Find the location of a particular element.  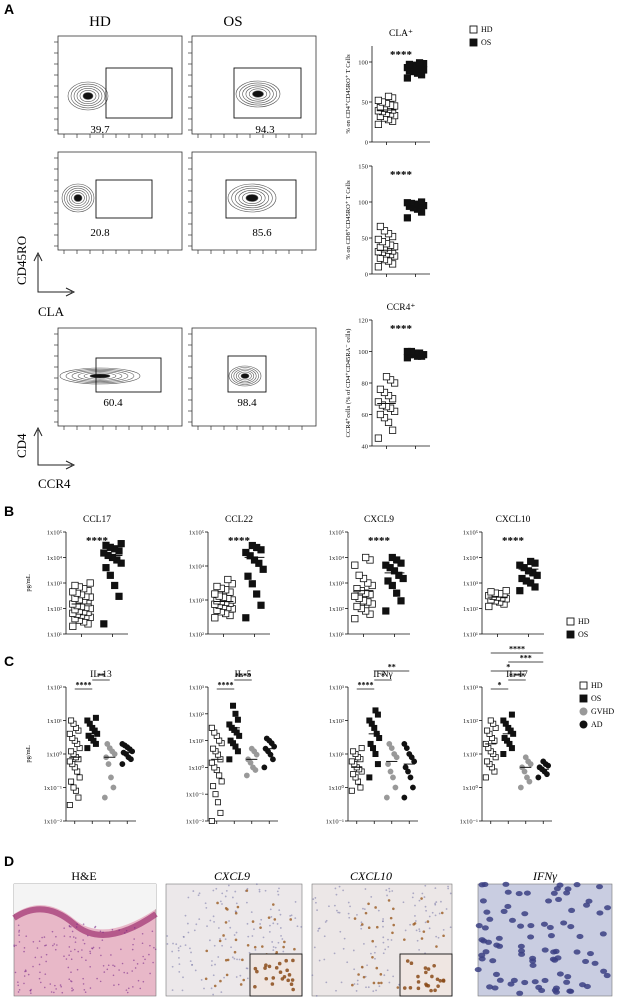

legend-label: OS is located at coordinates (486, 42).